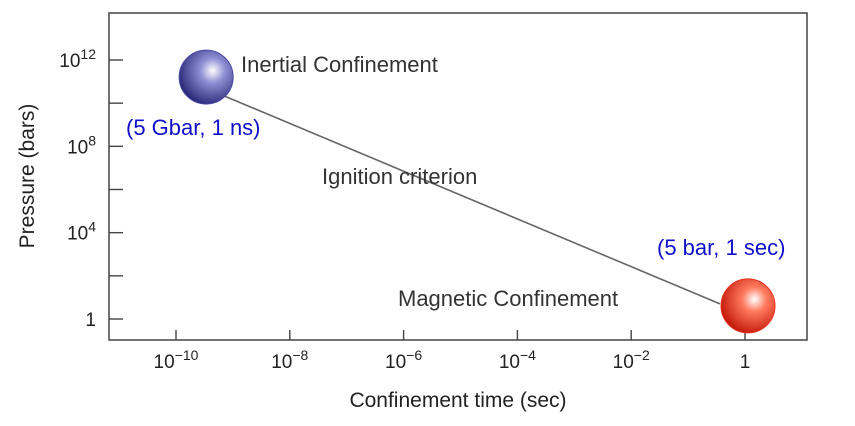 This screenshot has width=855, height=426. What do you see at coordinates (81, 232) in the screenshot?
I see `y-tick-label-1: 10⁴` at bounding box center [81, 232].